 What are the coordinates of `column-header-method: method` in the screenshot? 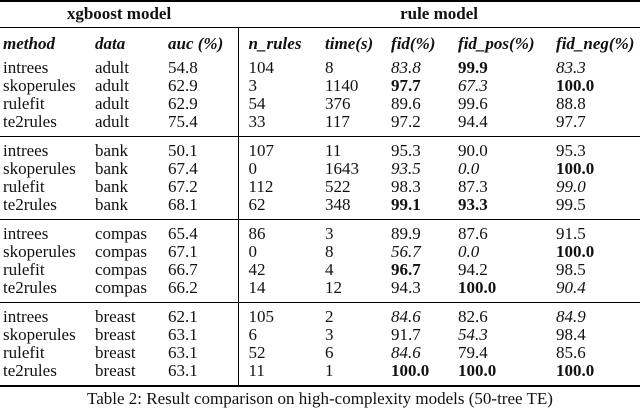 It's located at (29, 43).